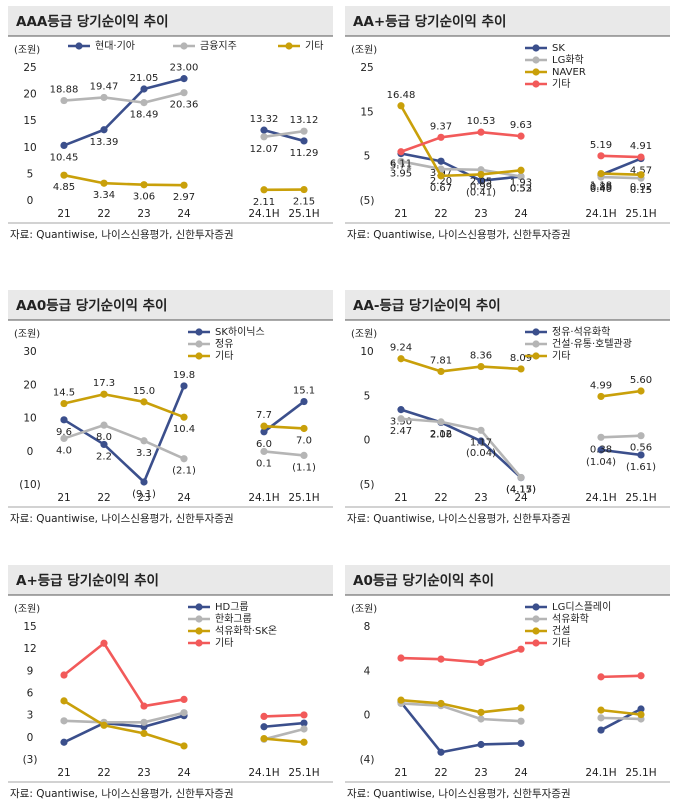  Describe the element at coordinates (367, 671) in the screenshot. I see `y-tick-label: 4` at that location.